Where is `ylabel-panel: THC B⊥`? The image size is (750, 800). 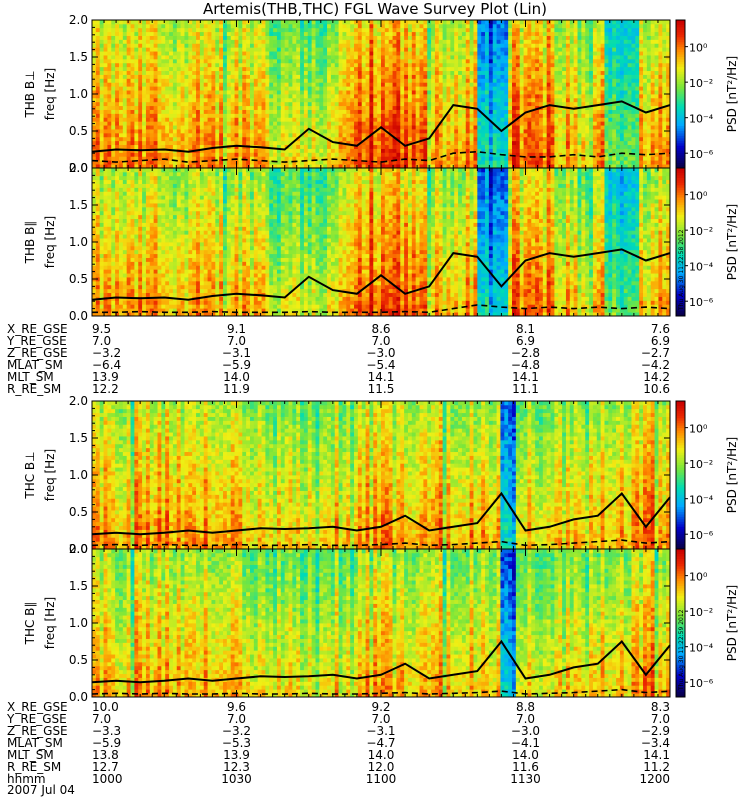 ylabel-panel: THC B⊥ is located at coordinates (30, 475).